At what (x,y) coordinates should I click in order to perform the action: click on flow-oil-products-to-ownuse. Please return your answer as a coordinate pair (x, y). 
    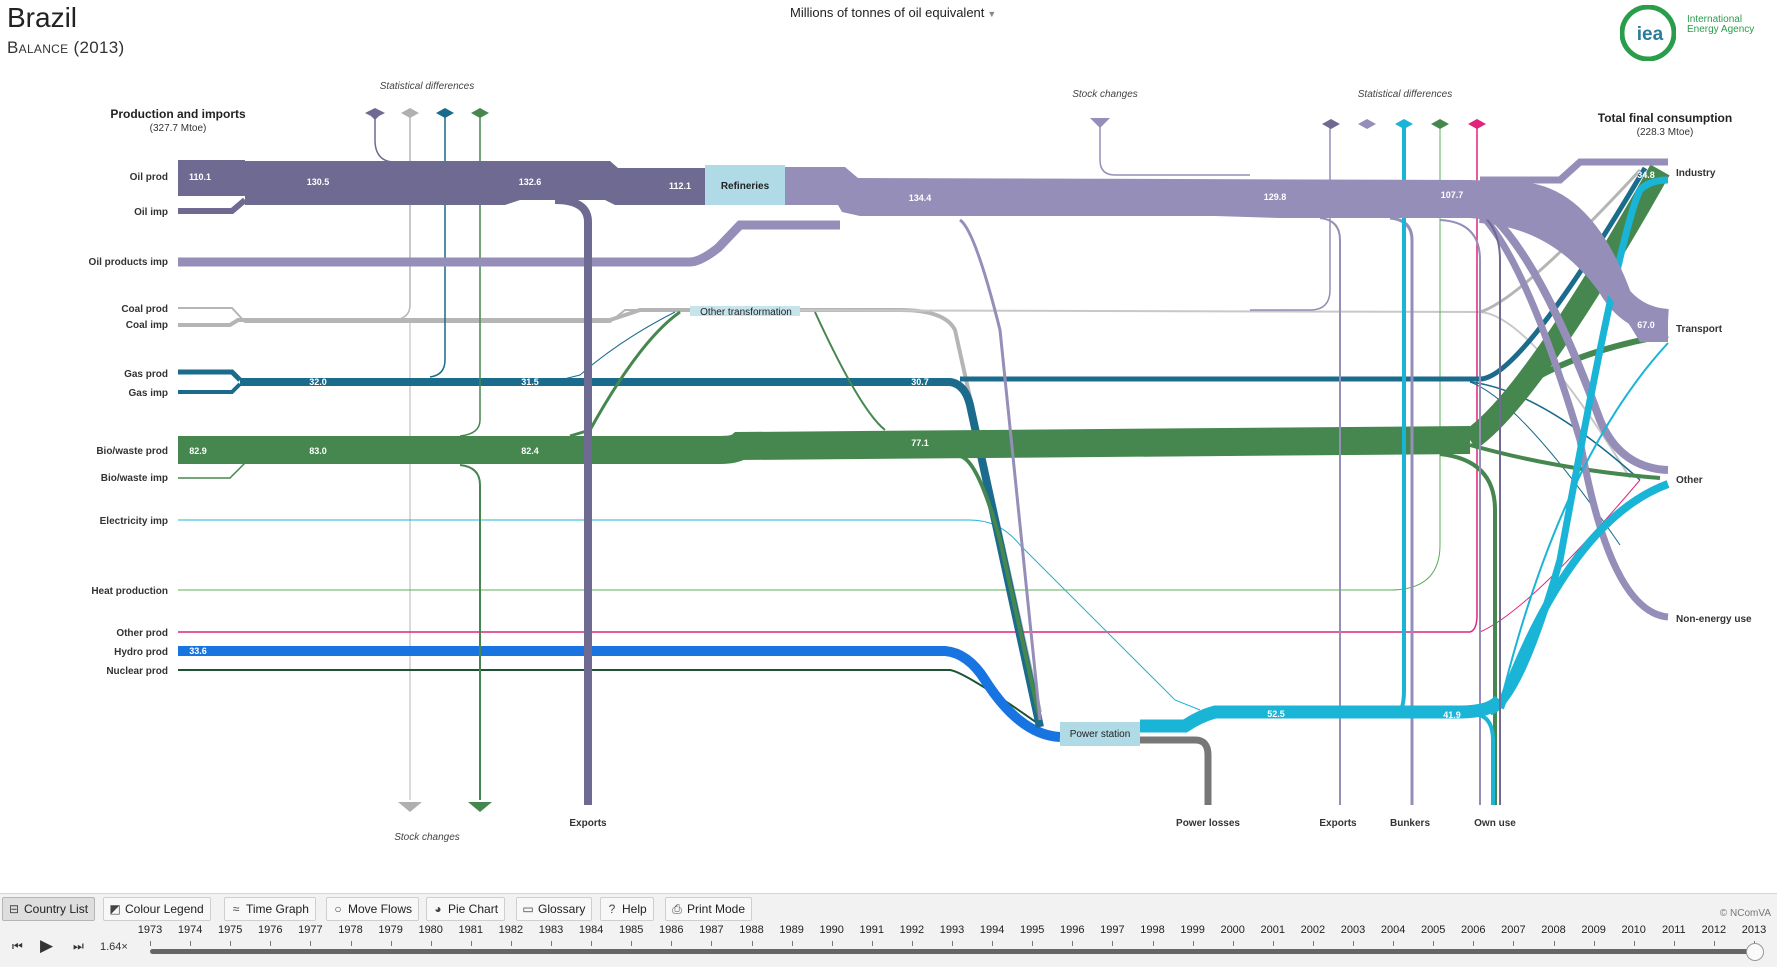
    Looking at the image, I should click on (1460, 512).